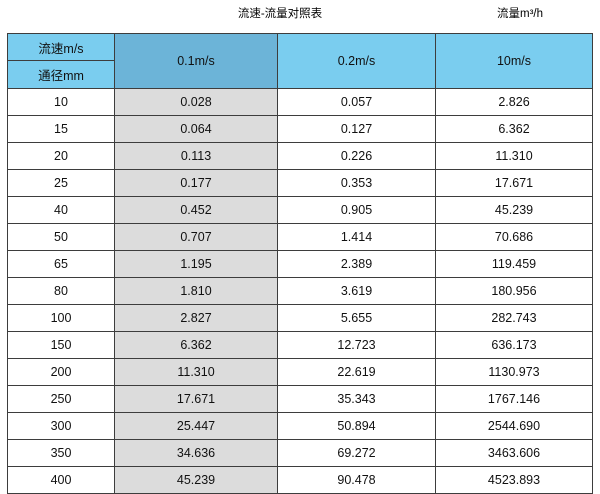 This screenshot has height=494, width=600. Describe the element at coordinates (61, 102) in the screenshot. I see `cell-nominal-diameter: 10` at that location.